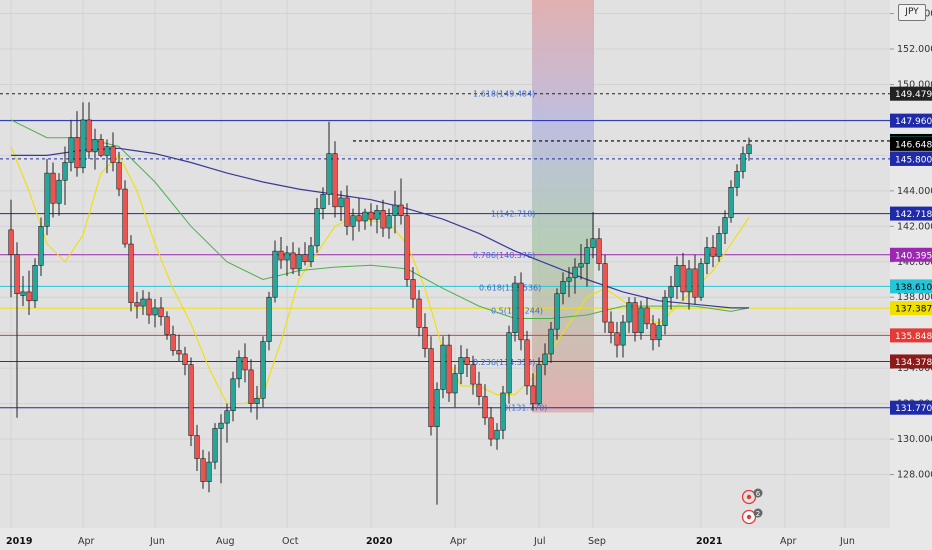 The height and width of the screenshot is (550, 932). What do you see at coordinates (913, 95) in the screenshot?
I see `price-badge-label: 149.479` at bounding box center [913, 95].